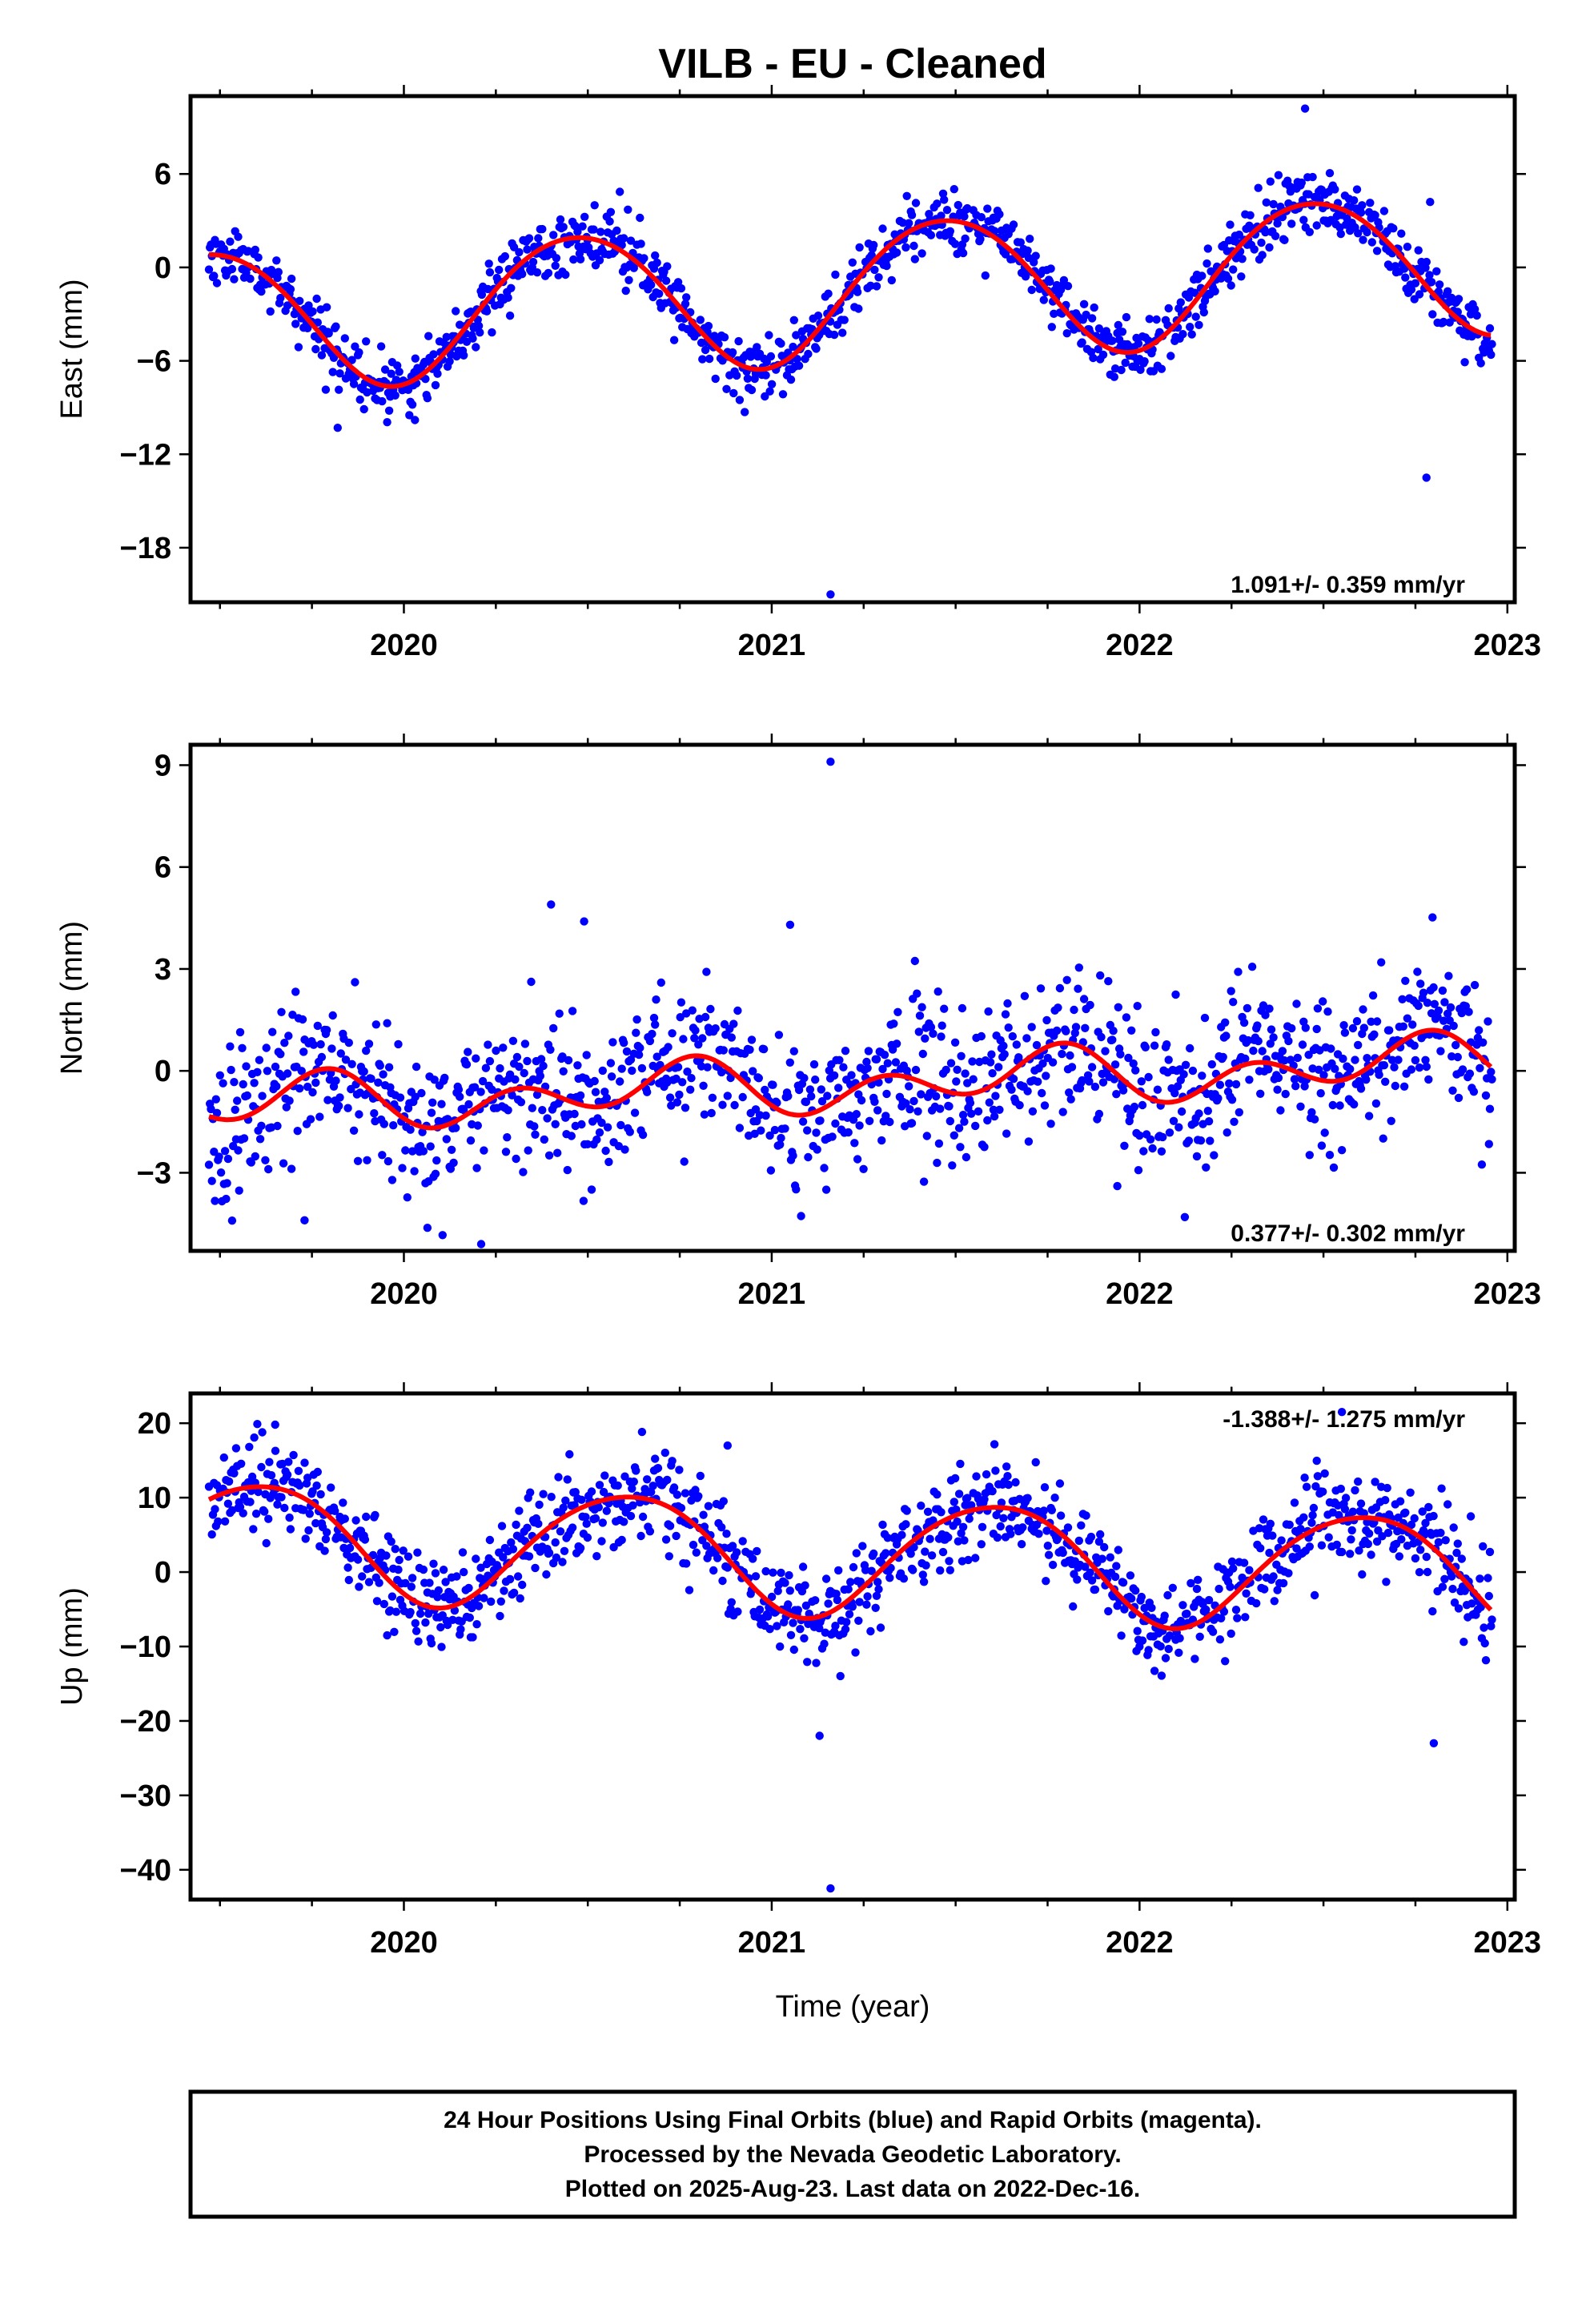 The height and width of the screenshot is (2324, 1594). I want to click on x-tick-label: 2021, so click(772, 1294).